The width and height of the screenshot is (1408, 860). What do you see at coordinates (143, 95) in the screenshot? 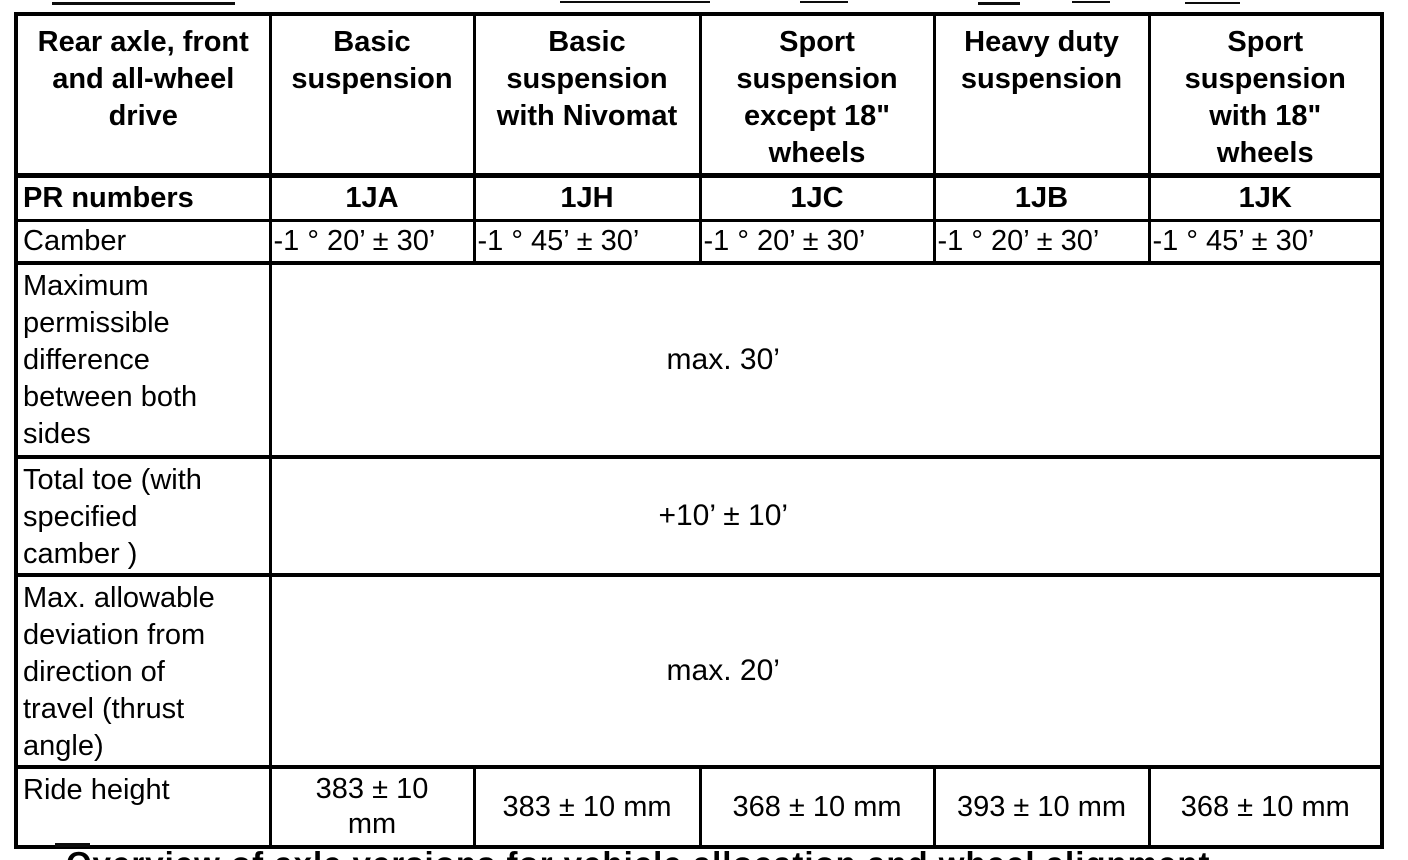
I see `header-rear-axle: Rear axle, front and all-wheel drive` at bounding box center [143, 95].